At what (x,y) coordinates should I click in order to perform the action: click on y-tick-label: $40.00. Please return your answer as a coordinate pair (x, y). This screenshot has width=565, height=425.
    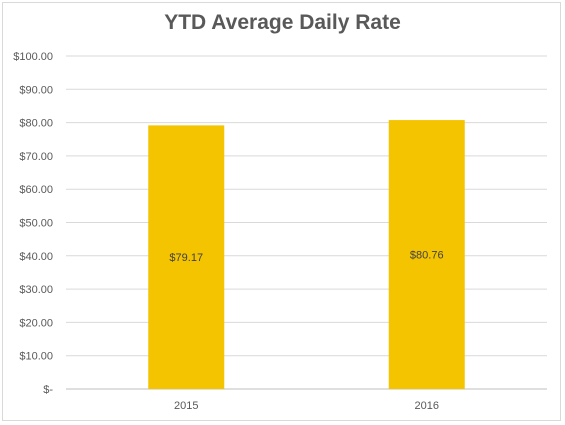
    Looking at the image, I should click on (36, 257).